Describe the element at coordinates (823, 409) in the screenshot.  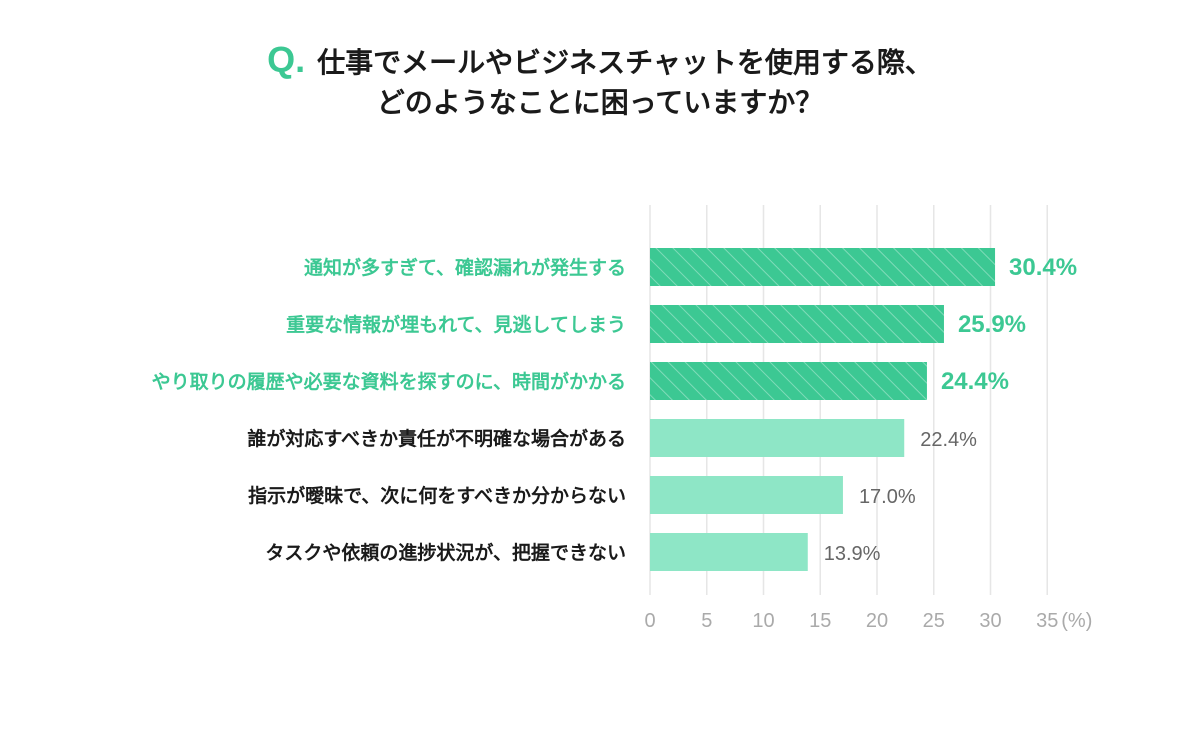
I see `bars` at that location.